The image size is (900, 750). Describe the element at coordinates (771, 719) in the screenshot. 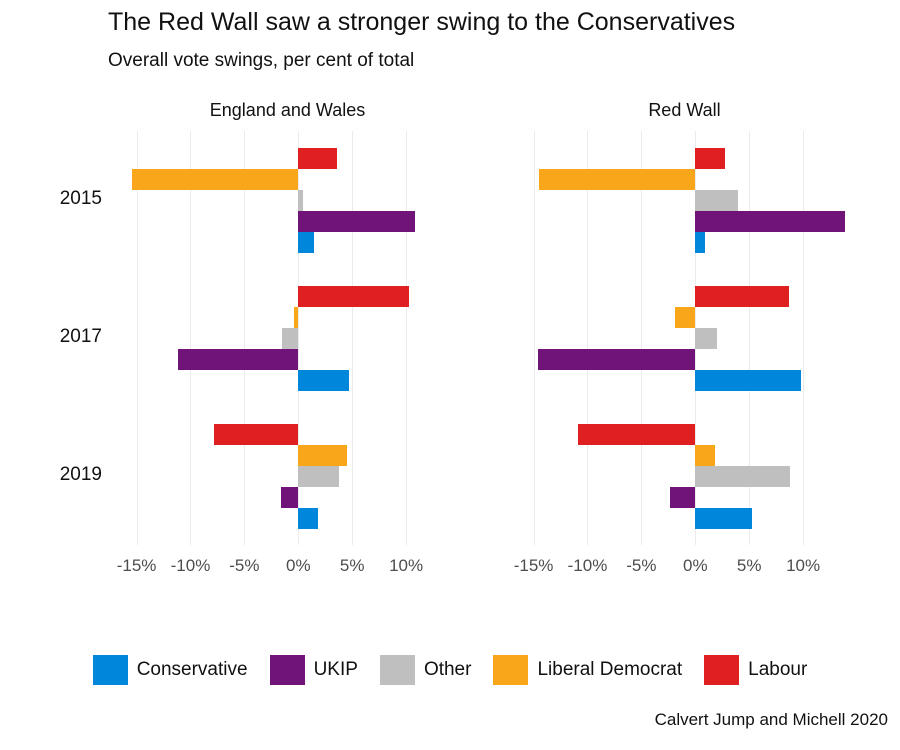

I see `chart-caption: Calvert Jump and Michell 2020` at that location.